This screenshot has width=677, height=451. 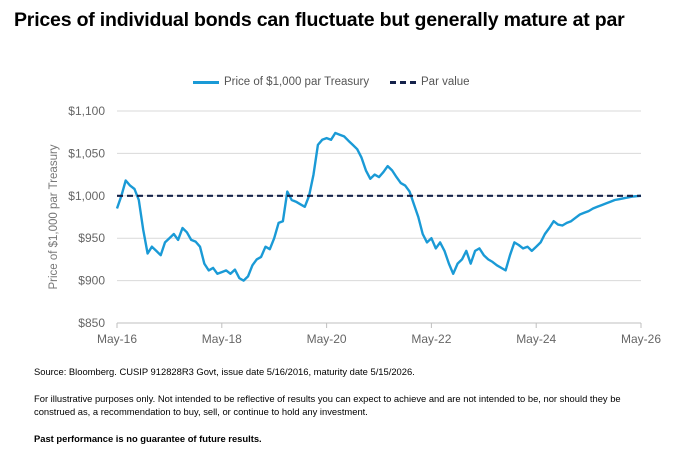 I want to click on legend-item-price: Price of $1,000 par Treasury, so click(x=281, y=82).